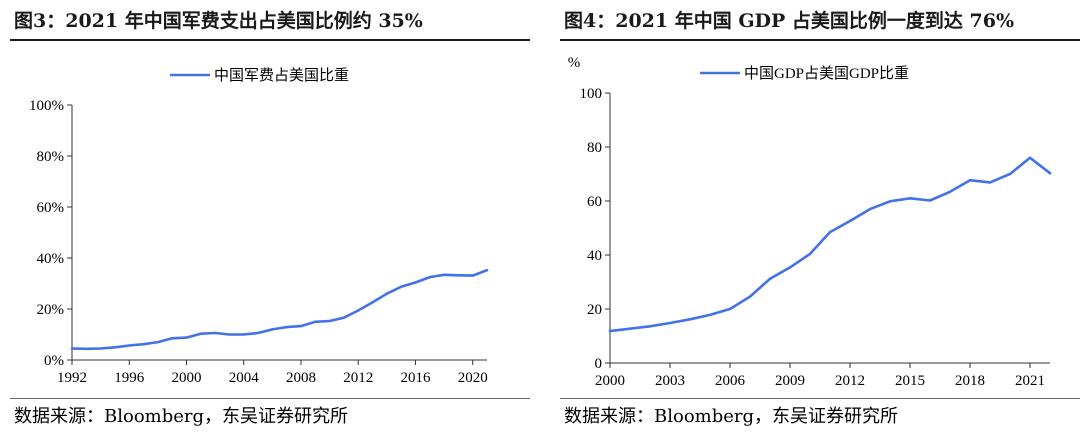 The width and height of the screenshot is (1080, 445). Describe the element at coordinates (281, 75) in the screenshot. I see `legend-label: 中国军费占美国比重` at that location.